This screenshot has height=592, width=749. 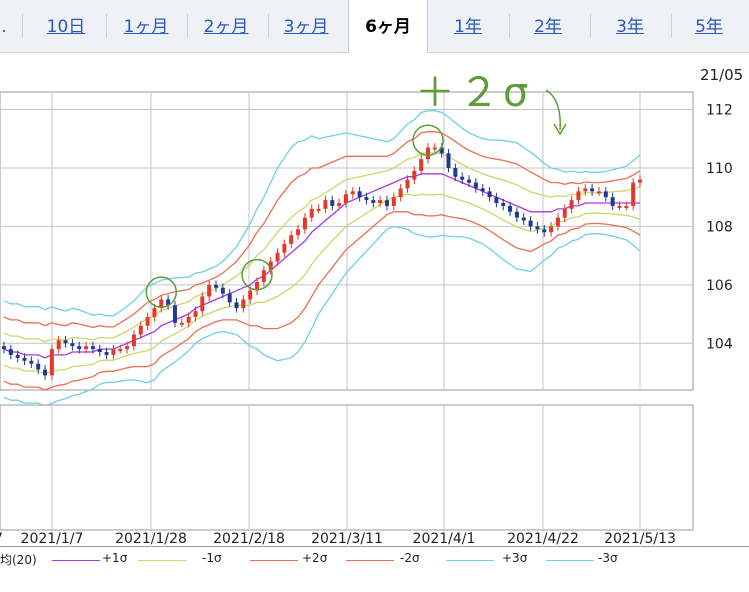 I want to click on plus-2-sigma-annotation: ＋２σ, so click(x=474, y=93).